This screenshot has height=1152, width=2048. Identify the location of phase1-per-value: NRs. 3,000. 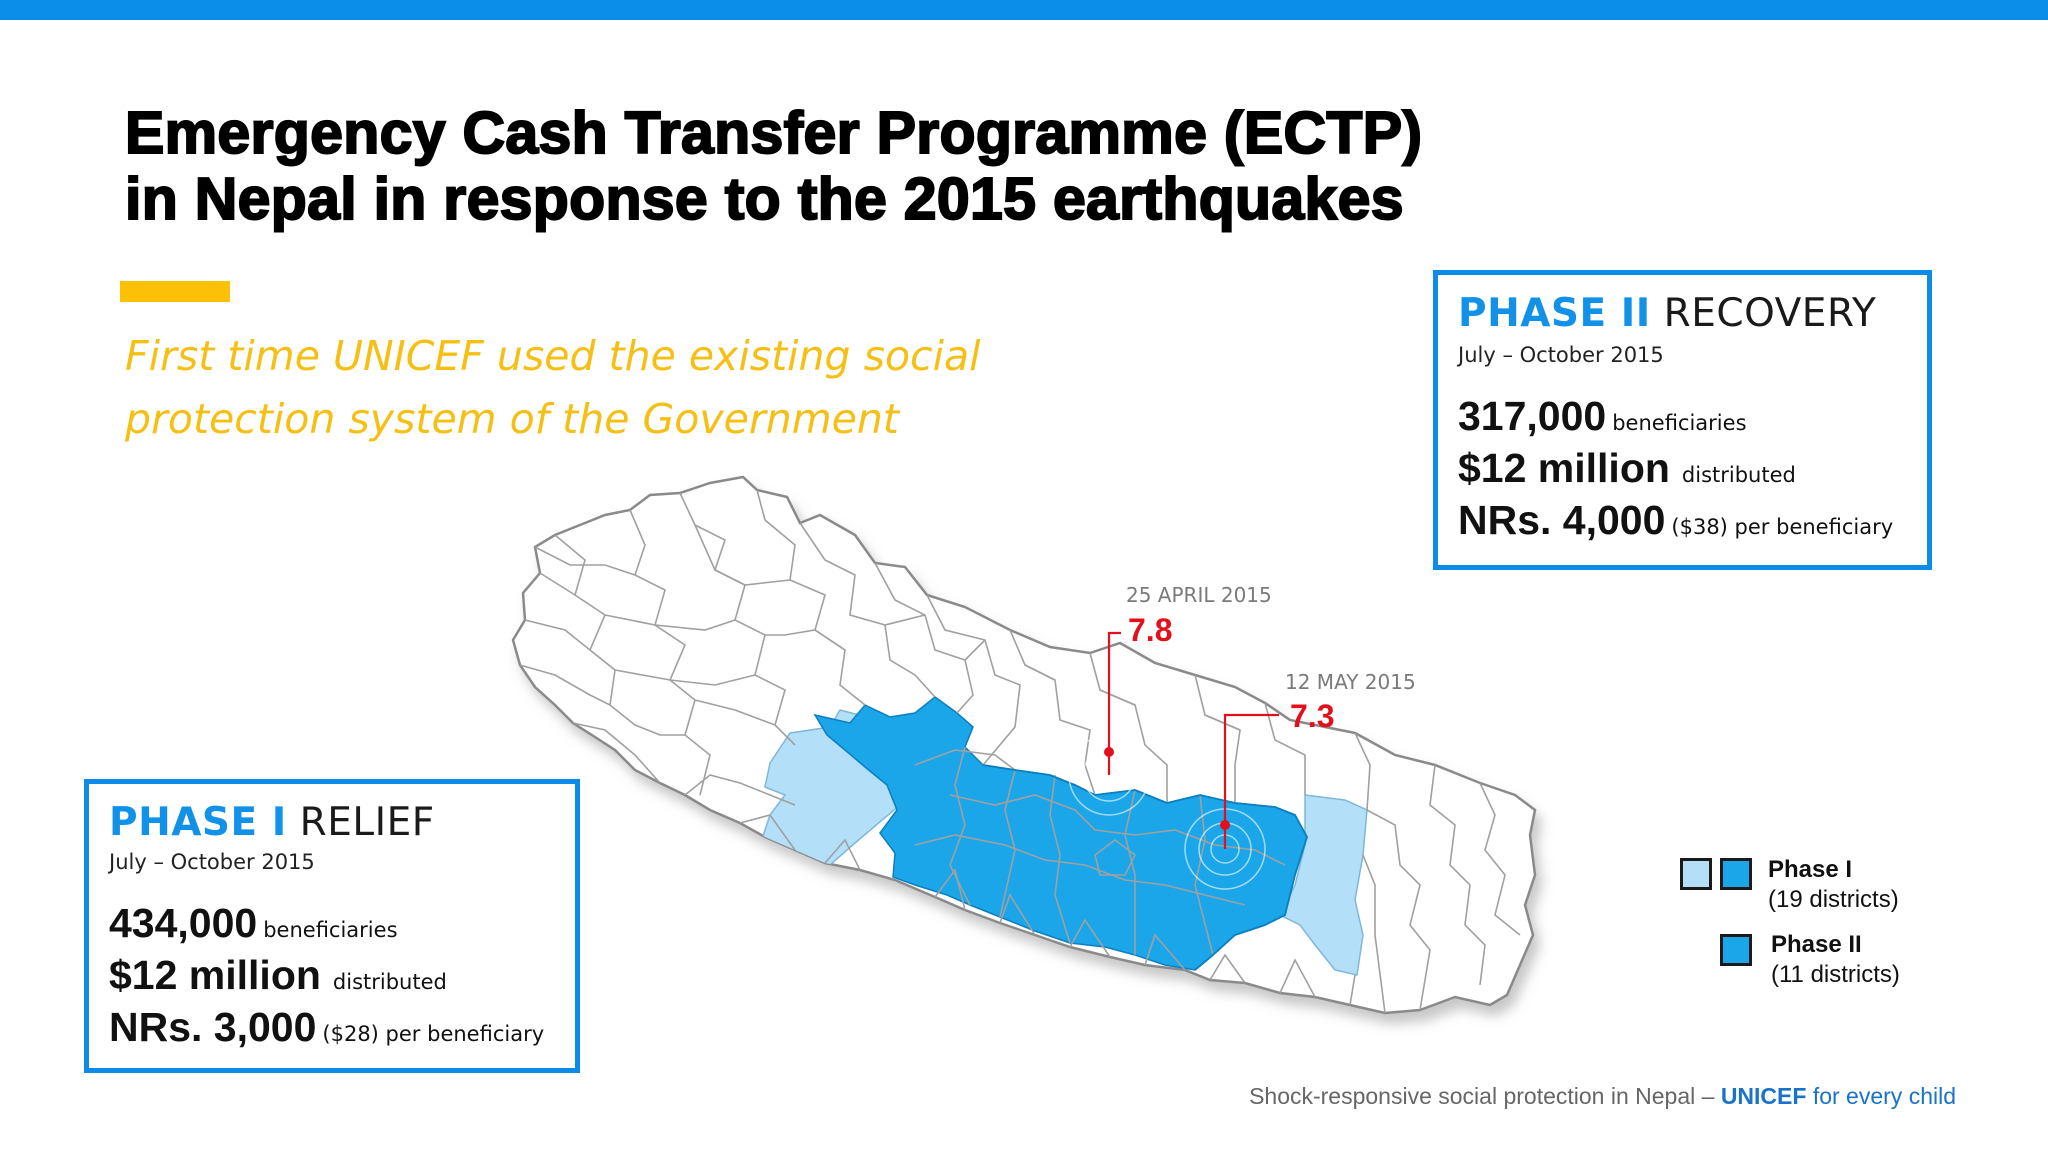
(213, 1027).